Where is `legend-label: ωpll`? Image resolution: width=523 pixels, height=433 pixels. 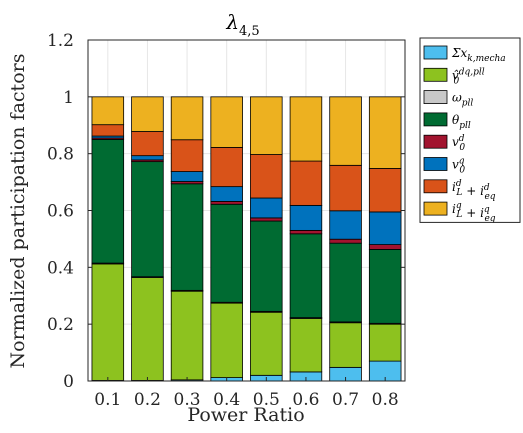
legend-label: ωpll is located at coordinates (462, 100).